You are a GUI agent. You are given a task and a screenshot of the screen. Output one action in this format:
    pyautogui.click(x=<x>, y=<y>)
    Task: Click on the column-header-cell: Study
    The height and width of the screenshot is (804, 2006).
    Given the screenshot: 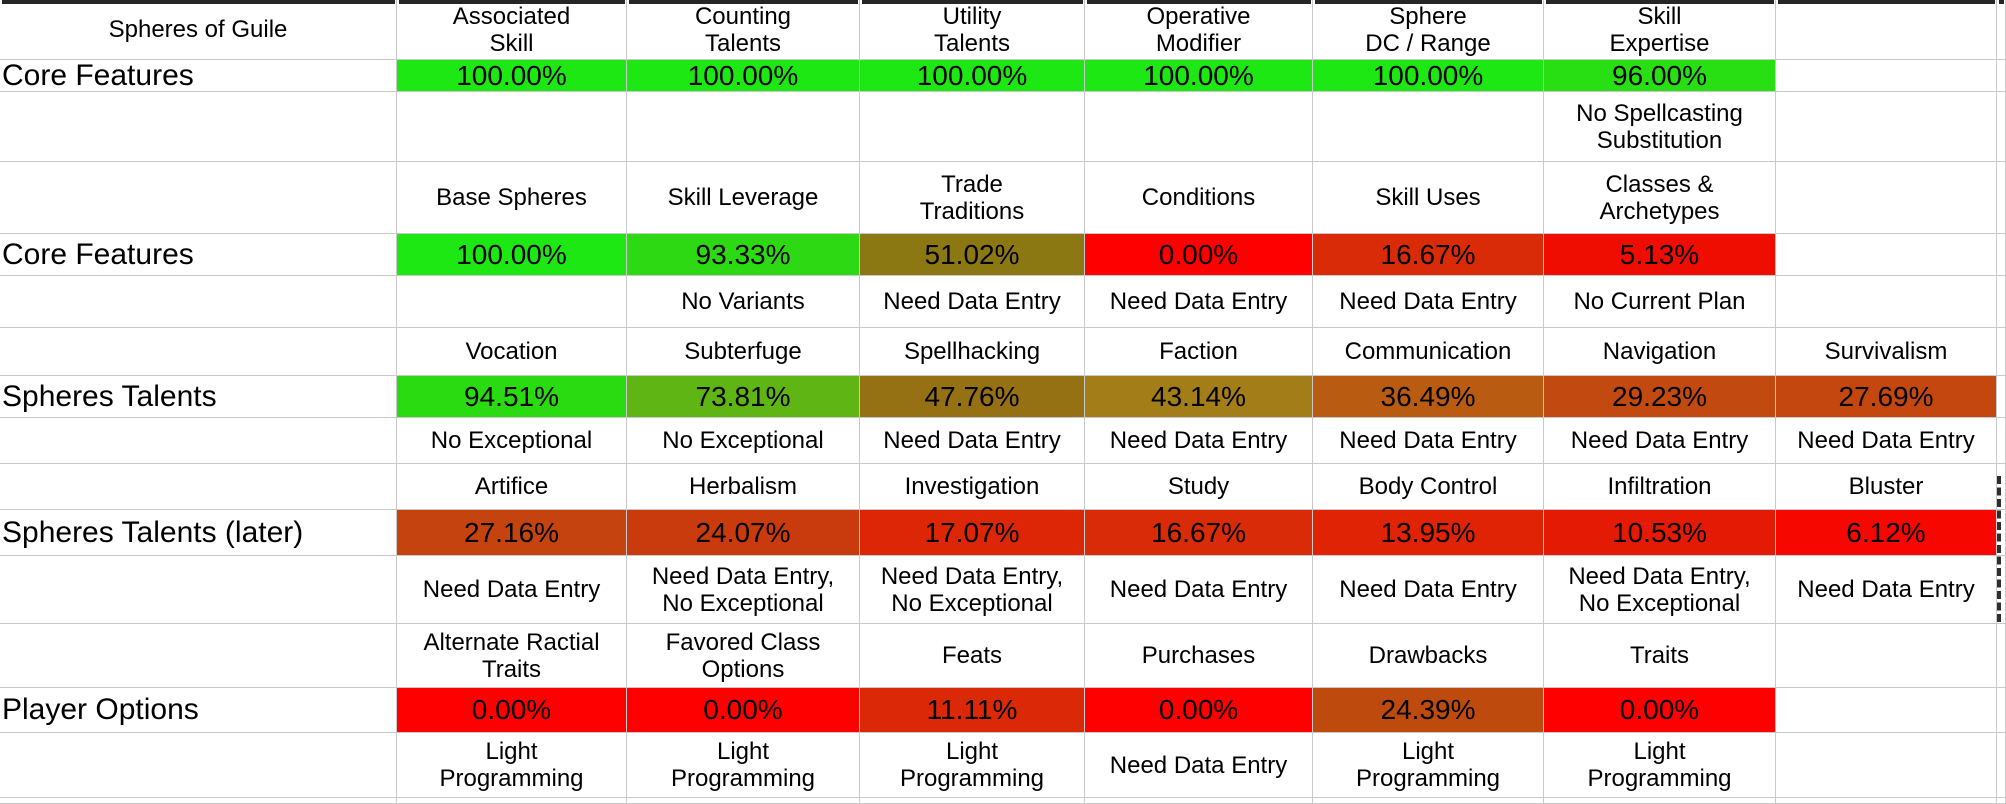 What is the action you would take?
    pyautogui.click(x=1199, y=487)
    